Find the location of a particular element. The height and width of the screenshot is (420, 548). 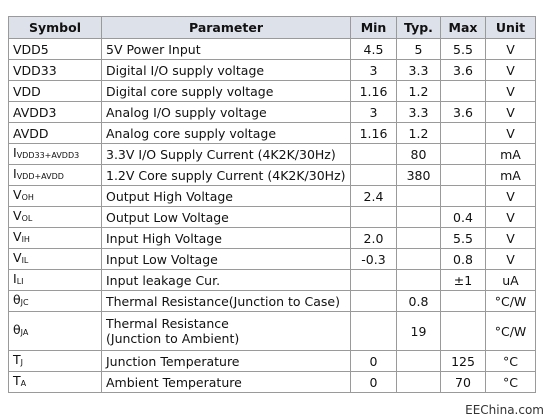

symbol-cell: VDD is located at coordinates (55, 91).